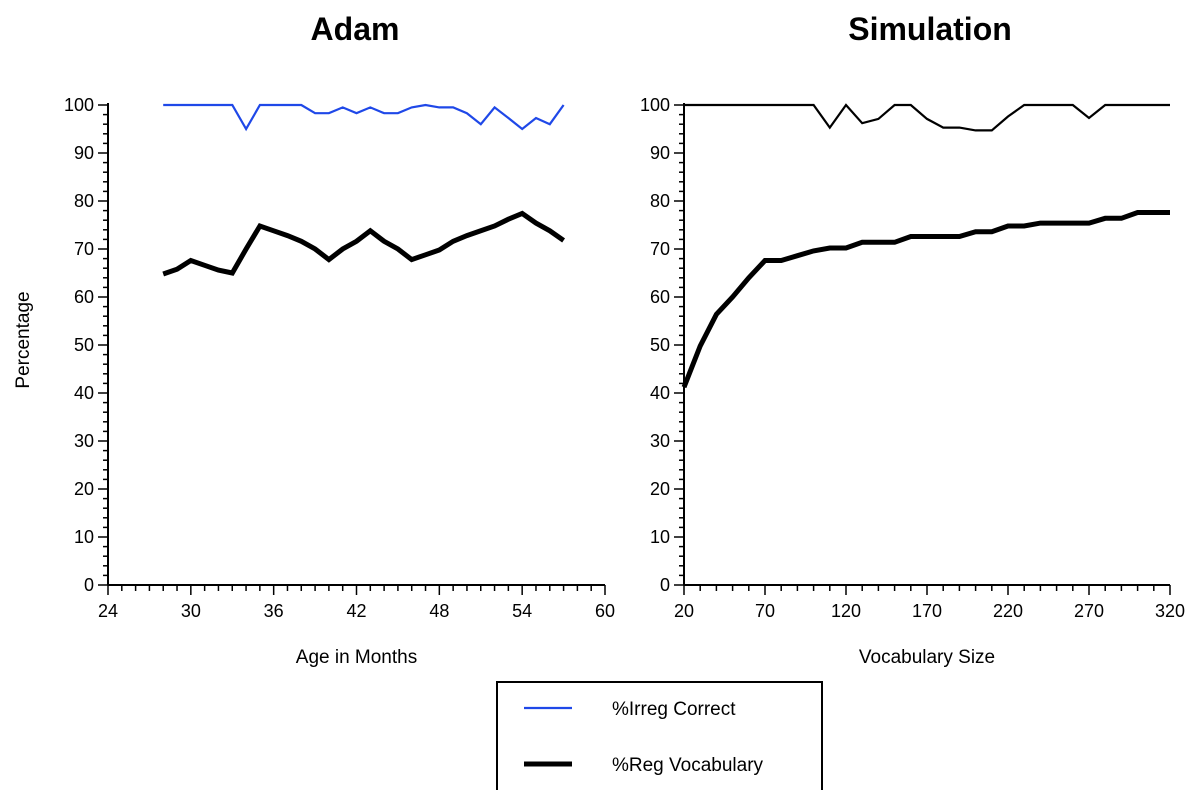 The width and height of the screenshot is (1196, 790). I want to click on y-axis-label: Percentage, so click(23, 339).